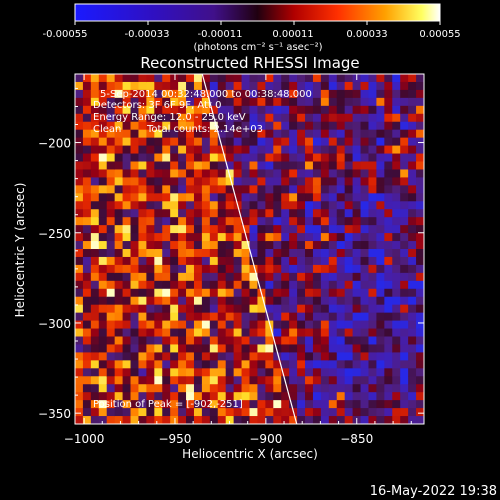 This screenshot has height=500, width=500. What do you see at coordinates (157, 105) in the screenshot?
I see `annotation-detectors: Detectors: 3F 6F 9F, Att 0` at bounding box center [157, 105].